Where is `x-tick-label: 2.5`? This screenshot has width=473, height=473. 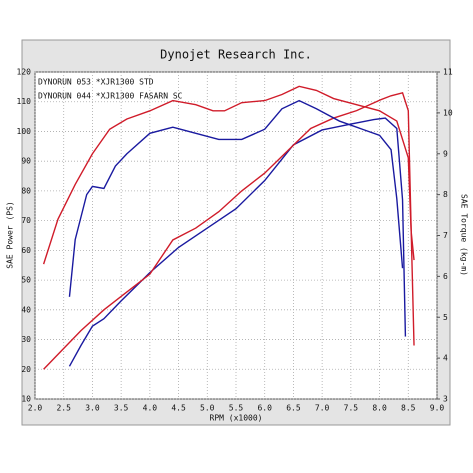
x-tick-label: 2.5 is located at coordinates (63, 408).